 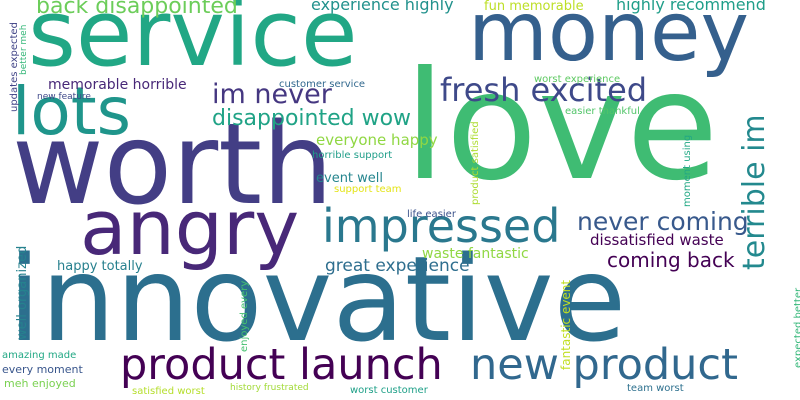 What do you see at coordinates (534, 7) in the screenshot?
I see `word: fun memorable` at bounding box center [534, 7].